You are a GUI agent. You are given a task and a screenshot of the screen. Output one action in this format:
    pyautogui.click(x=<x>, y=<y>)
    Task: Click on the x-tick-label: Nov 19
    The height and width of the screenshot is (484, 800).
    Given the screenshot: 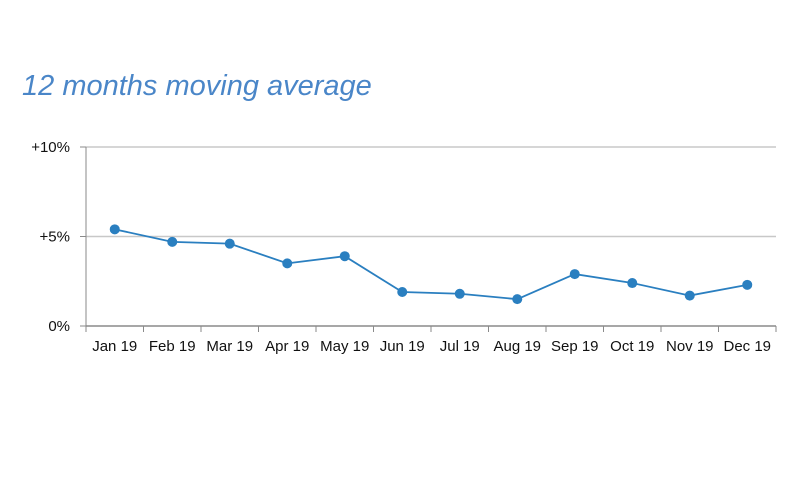 What is the action you would take?
    pyautogui.click(x=690, y=346)
    